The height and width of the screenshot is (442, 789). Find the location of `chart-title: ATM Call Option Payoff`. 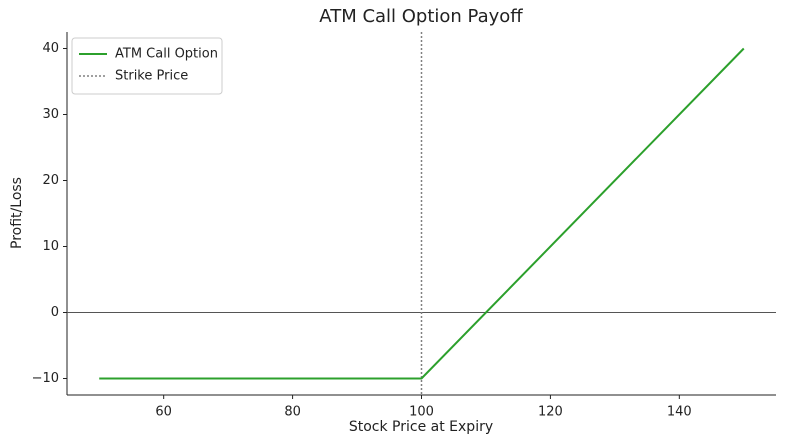

chart-title: ATM Call Option Payoff is located at coordinates (421, 16).